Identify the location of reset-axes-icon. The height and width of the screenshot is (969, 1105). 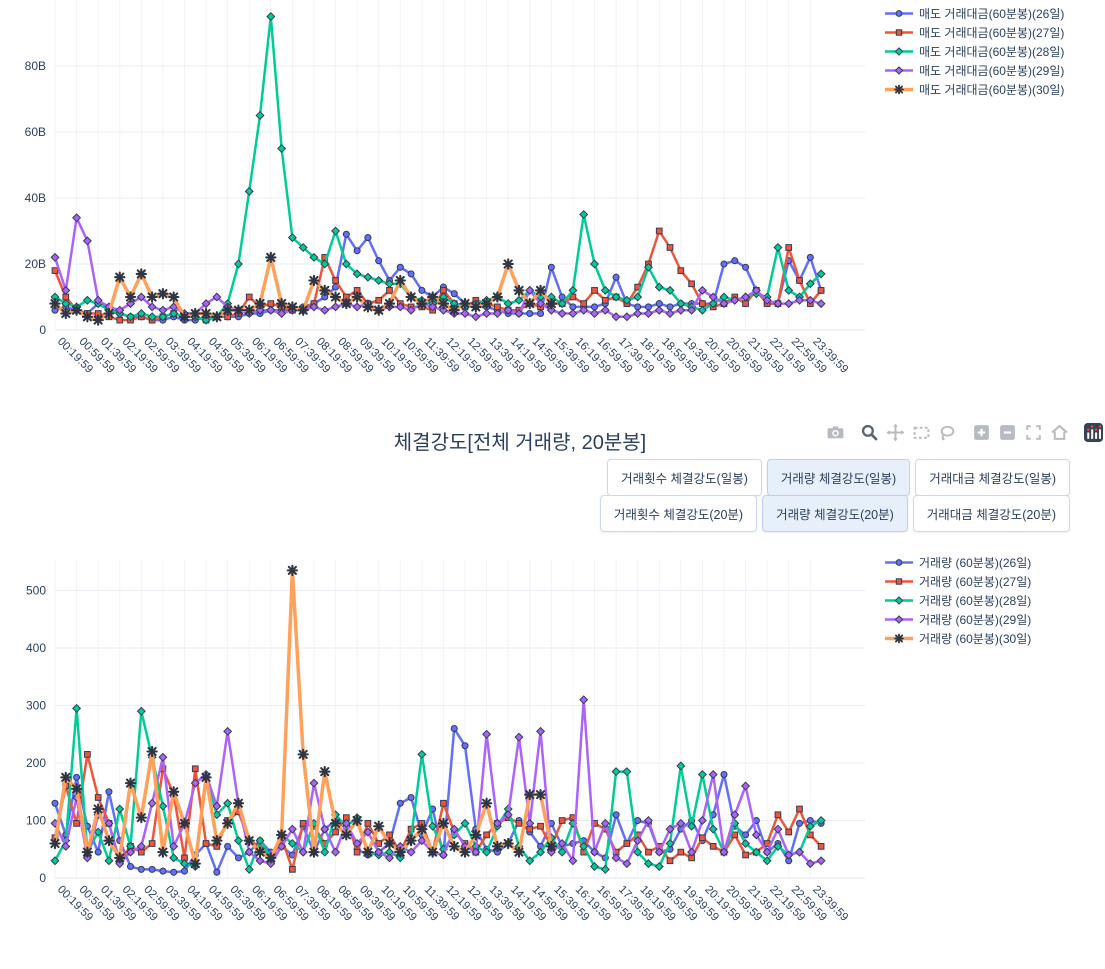
(1059, 432).